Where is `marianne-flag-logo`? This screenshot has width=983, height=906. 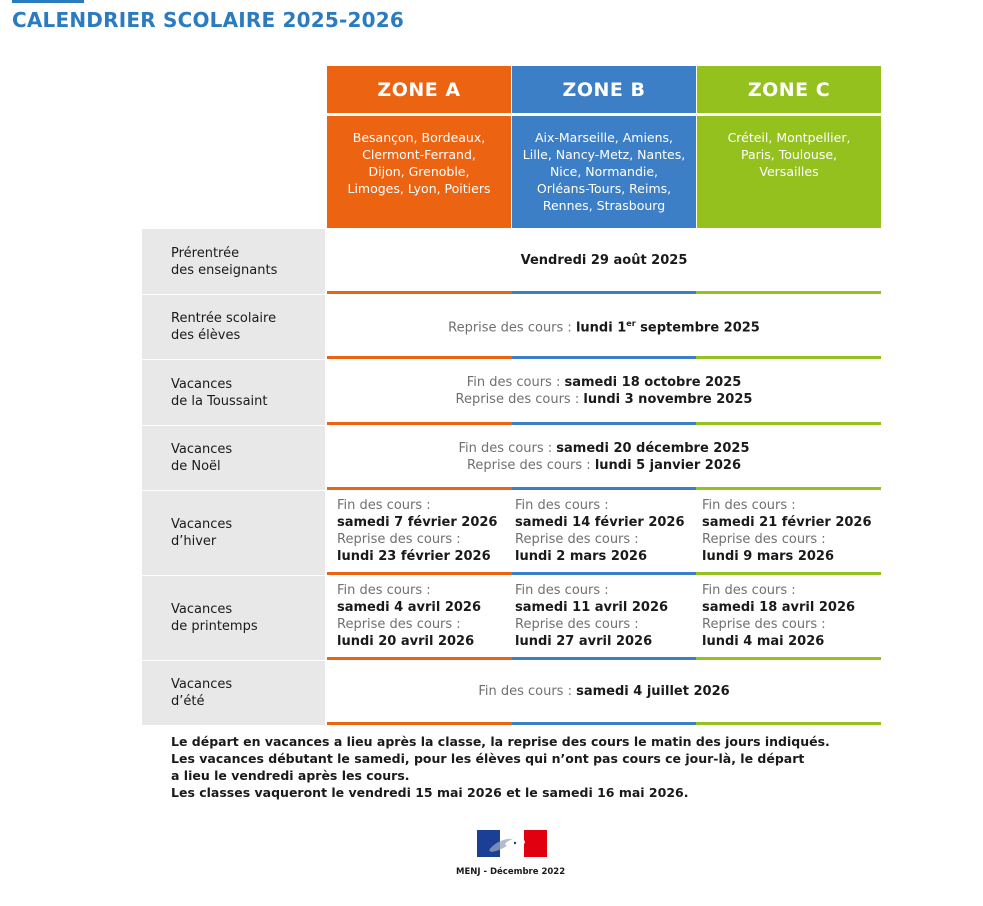
marianne-flag-logo is located at coordinates (512, 843).